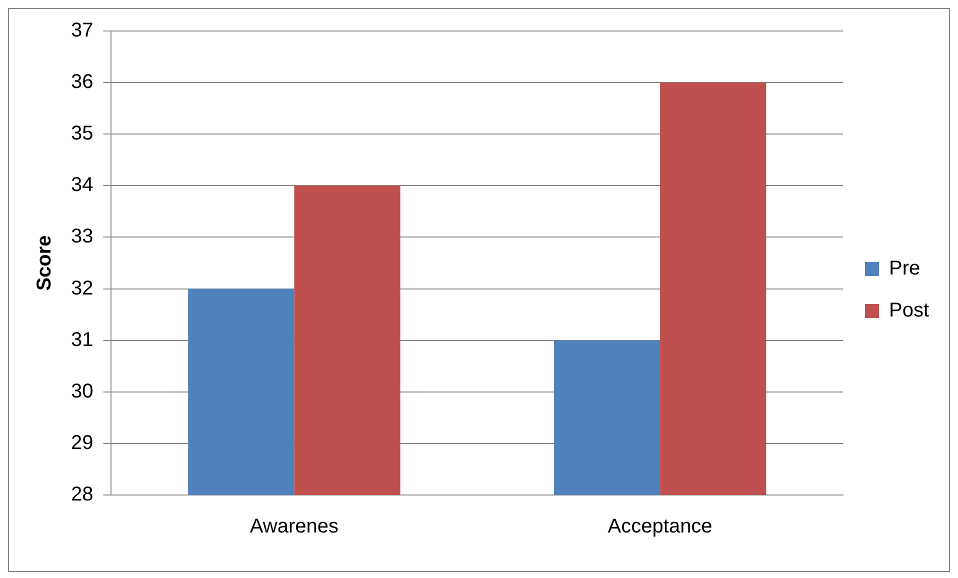  I want to click on legend-label: Pre, so click(904, 269).